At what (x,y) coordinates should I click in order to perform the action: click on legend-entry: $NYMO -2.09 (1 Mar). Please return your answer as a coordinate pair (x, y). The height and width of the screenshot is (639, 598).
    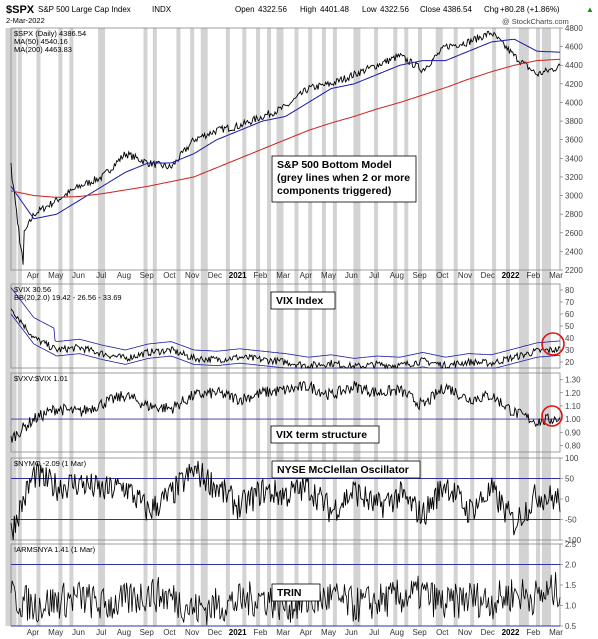
    Looking at the image, I should click on (50, 463).